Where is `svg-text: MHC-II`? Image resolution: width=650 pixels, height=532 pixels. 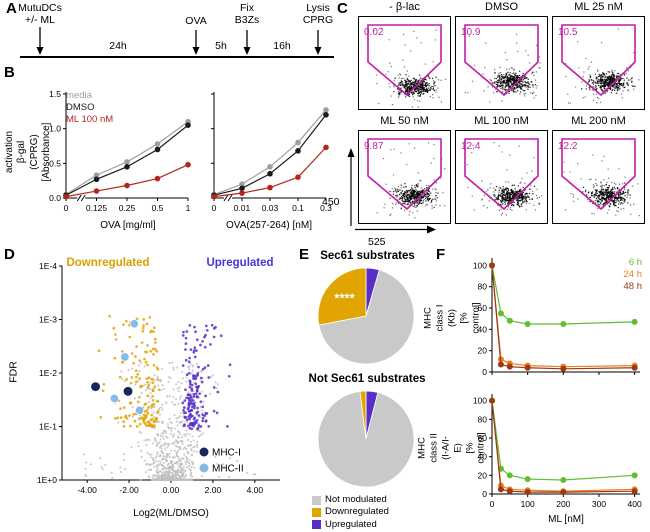 svg-text: MHC-II is located at coordinates (228, 469).